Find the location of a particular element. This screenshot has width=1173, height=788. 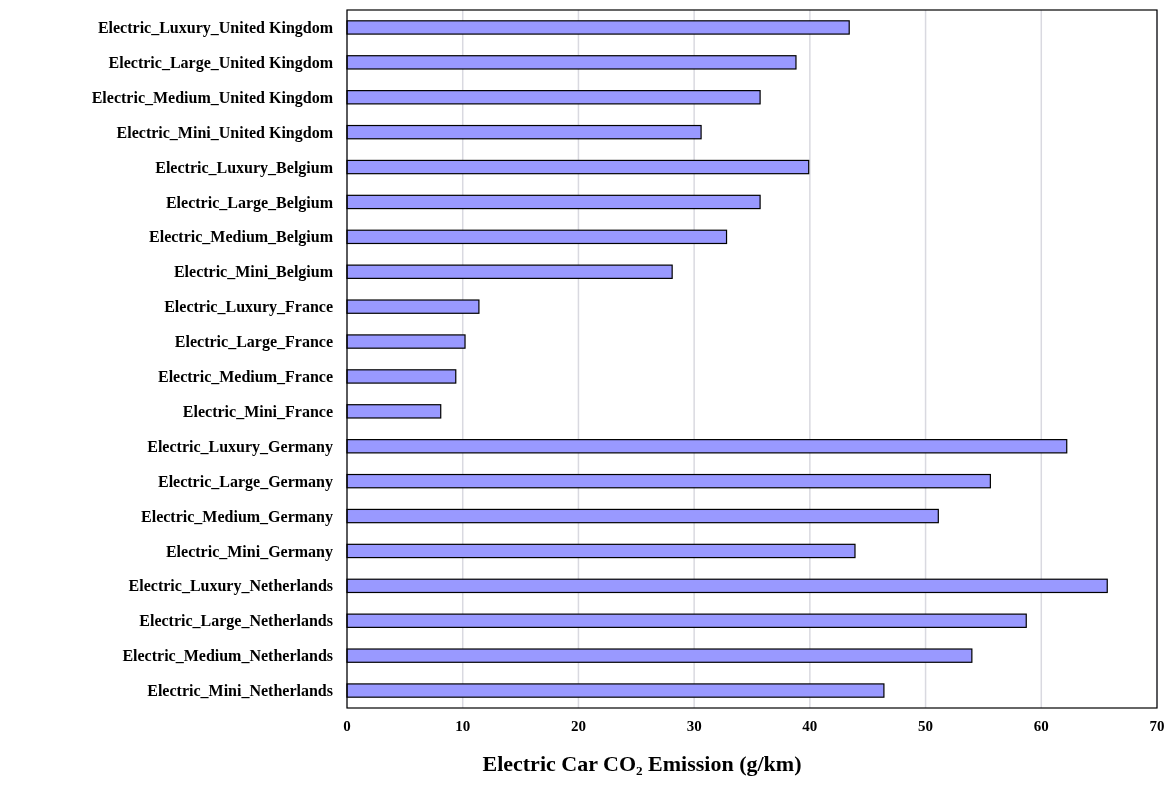

y-tick-label: Electric_Medium_Netherlands is located at coordinates (227, 656).